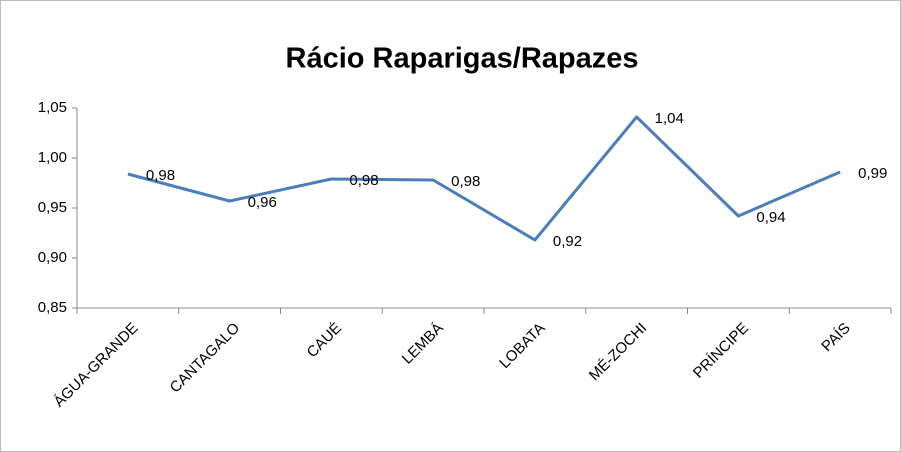 This screenshot has height=452, width=901. Describe the element at coordinates (669, 118) in the screenshot. I see `data-label: 1,04` at that location.